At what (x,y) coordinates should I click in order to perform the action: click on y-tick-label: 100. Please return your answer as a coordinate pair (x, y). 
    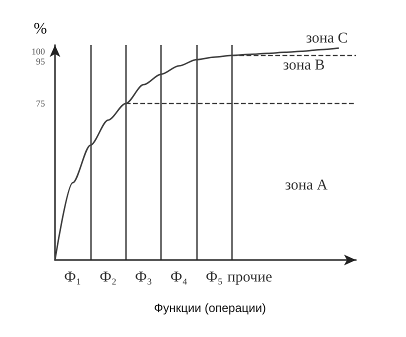
    Looking at the image, I should click on (39, 51).